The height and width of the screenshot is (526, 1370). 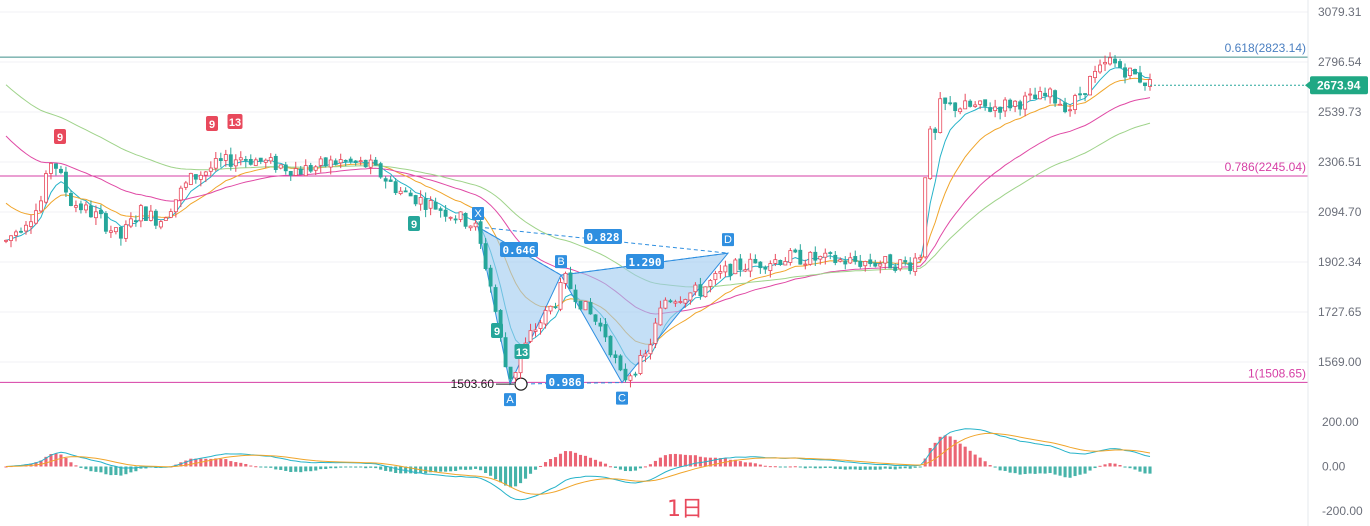 I want to click on current-price-value: 2673.94, so click(x=1339, y=85).